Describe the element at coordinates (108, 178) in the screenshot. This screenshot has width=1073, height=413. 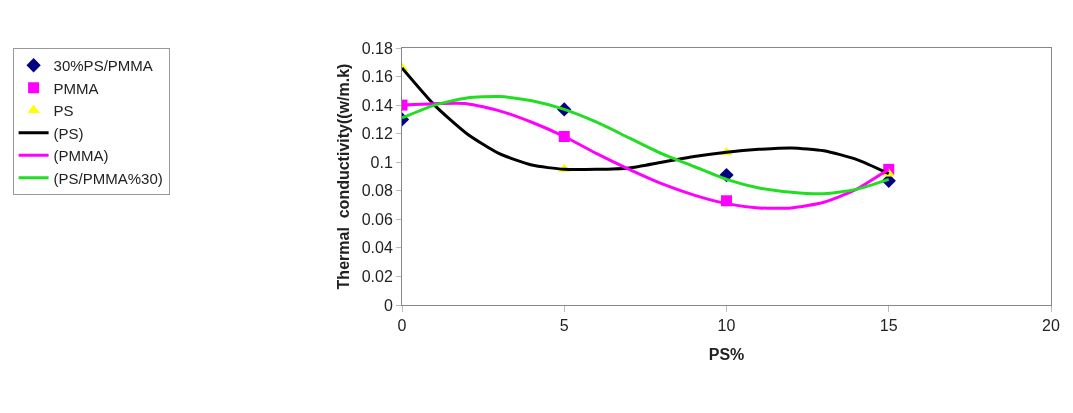
I see `legend-label: (PS/PMMA%30)` at that location.